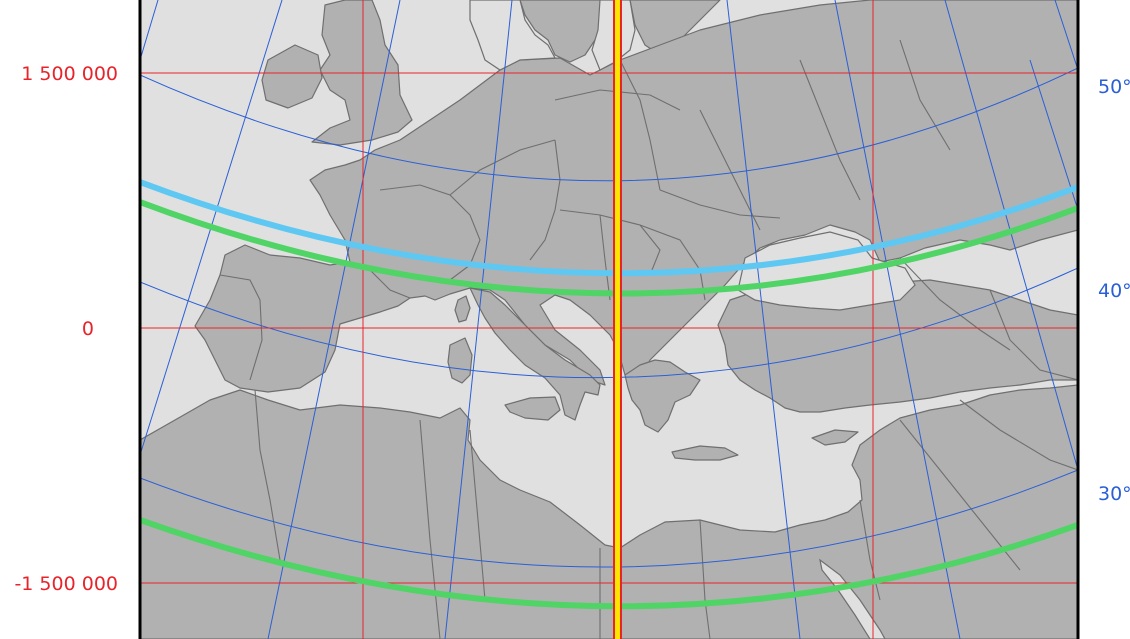  I want to click on lat-label-40: 40°, so click(1114, 291).